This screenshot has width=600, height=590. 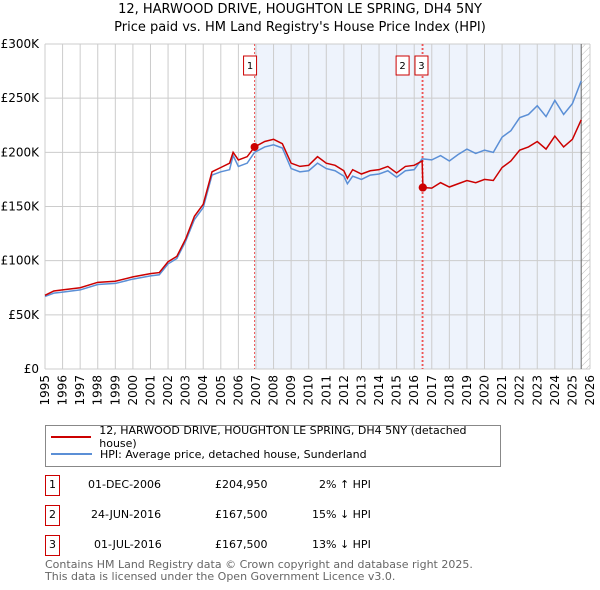 I want to click on transaction-marker: 2, so click(x=52, y=515).